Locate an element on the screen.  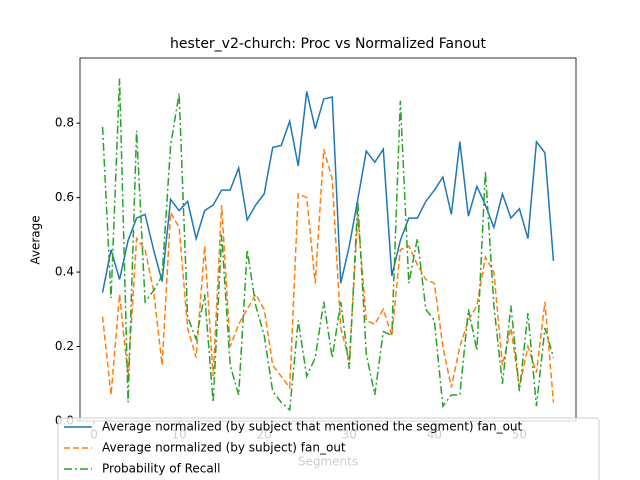
y-axis-label: Average is located at coordinates (36, 239).